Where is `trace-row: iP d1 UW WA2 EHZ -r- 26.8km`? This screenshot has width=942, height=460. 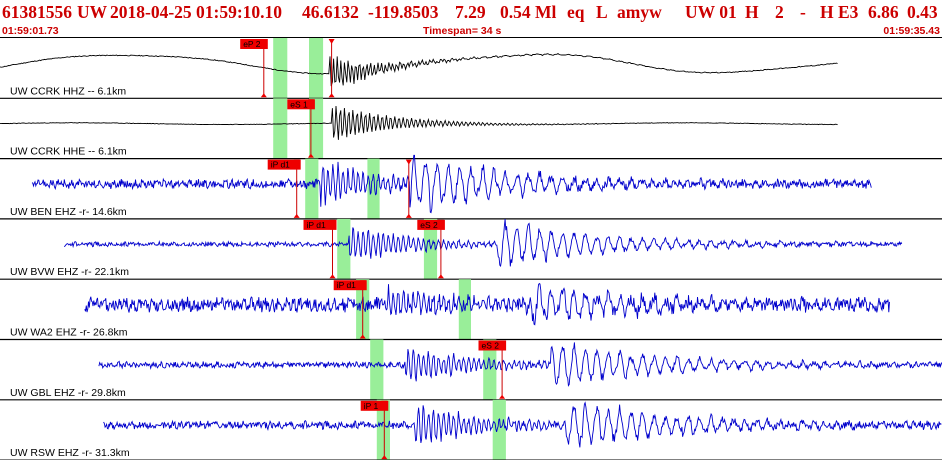
trace-row: iP d1 UW WA2 EHZ -r- 26.8km is located at coordinates (471, 310).